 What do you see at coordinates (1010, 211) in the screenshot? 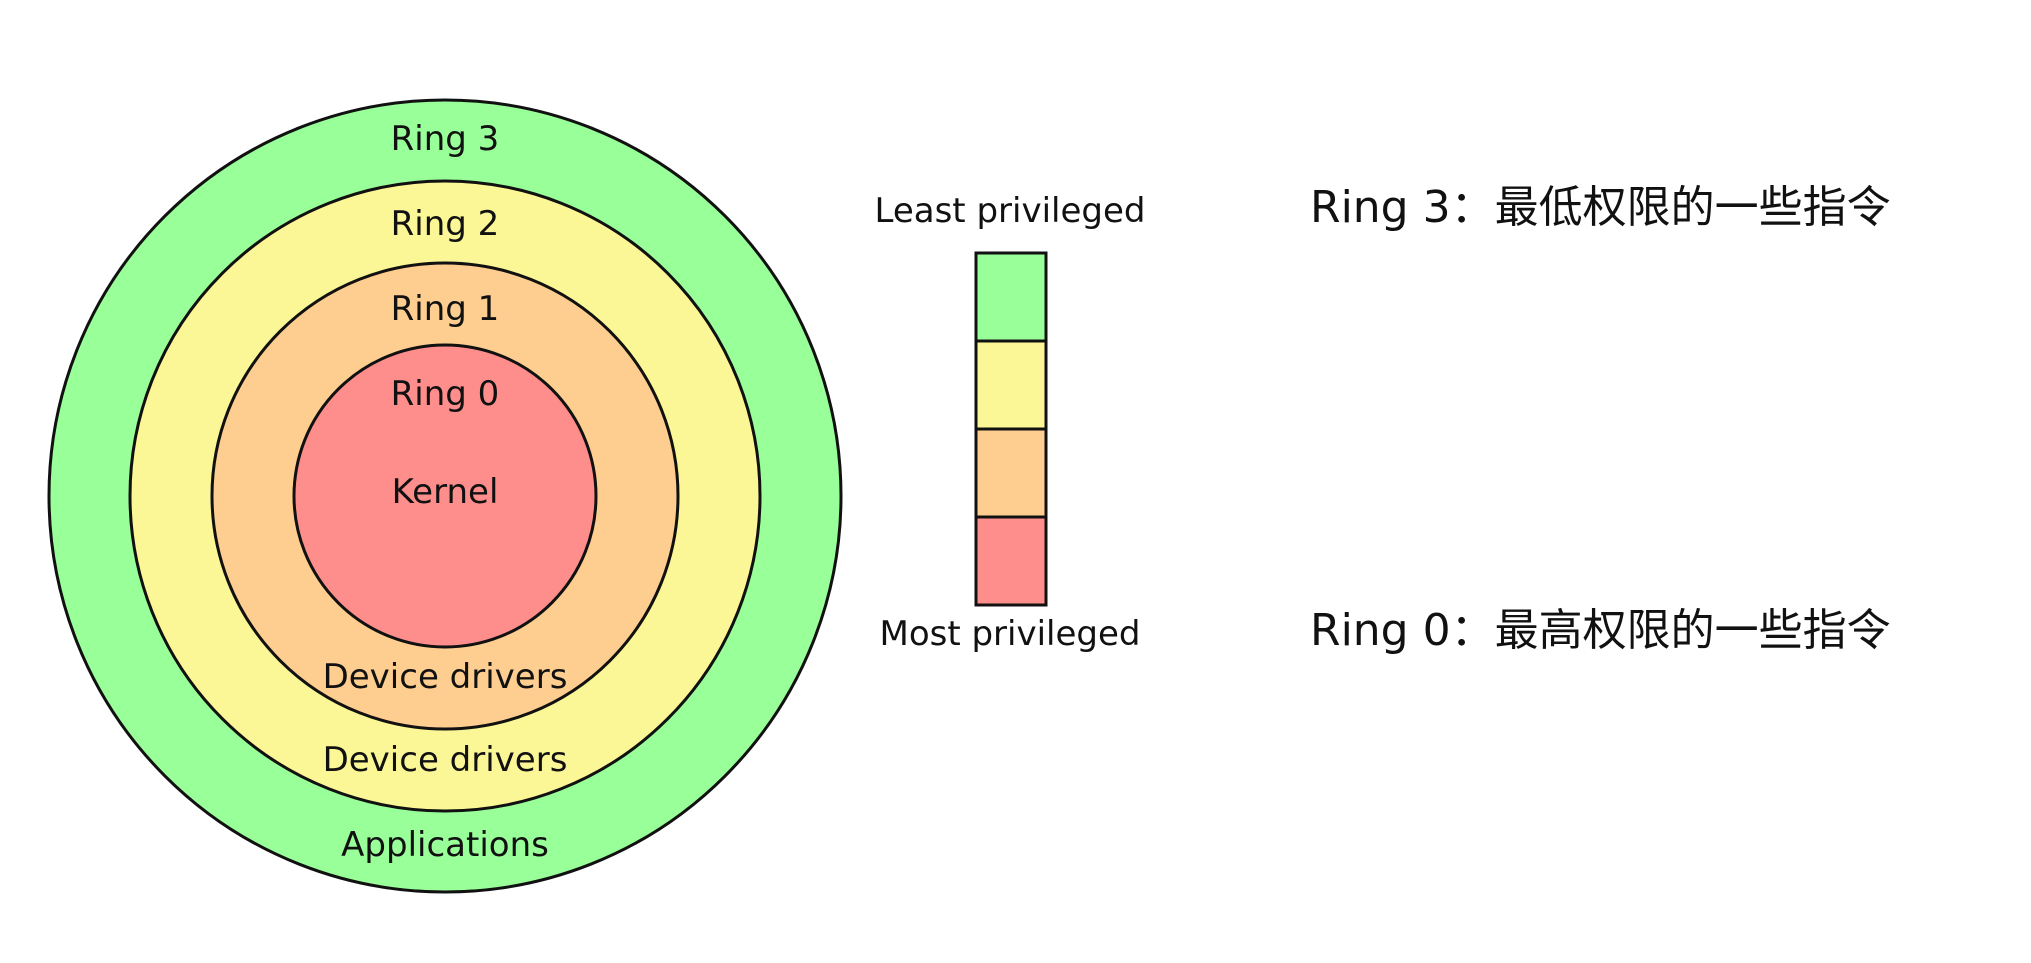
I see `least-privileged-label: Least privileged` at bounding box center [1010, 211].